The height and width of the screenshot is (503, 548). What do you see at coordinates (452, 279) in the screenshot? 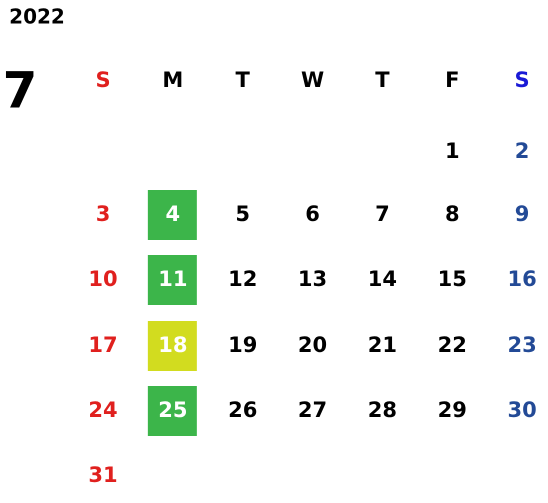
I see `day: 15` at bounding box center [452, 279].